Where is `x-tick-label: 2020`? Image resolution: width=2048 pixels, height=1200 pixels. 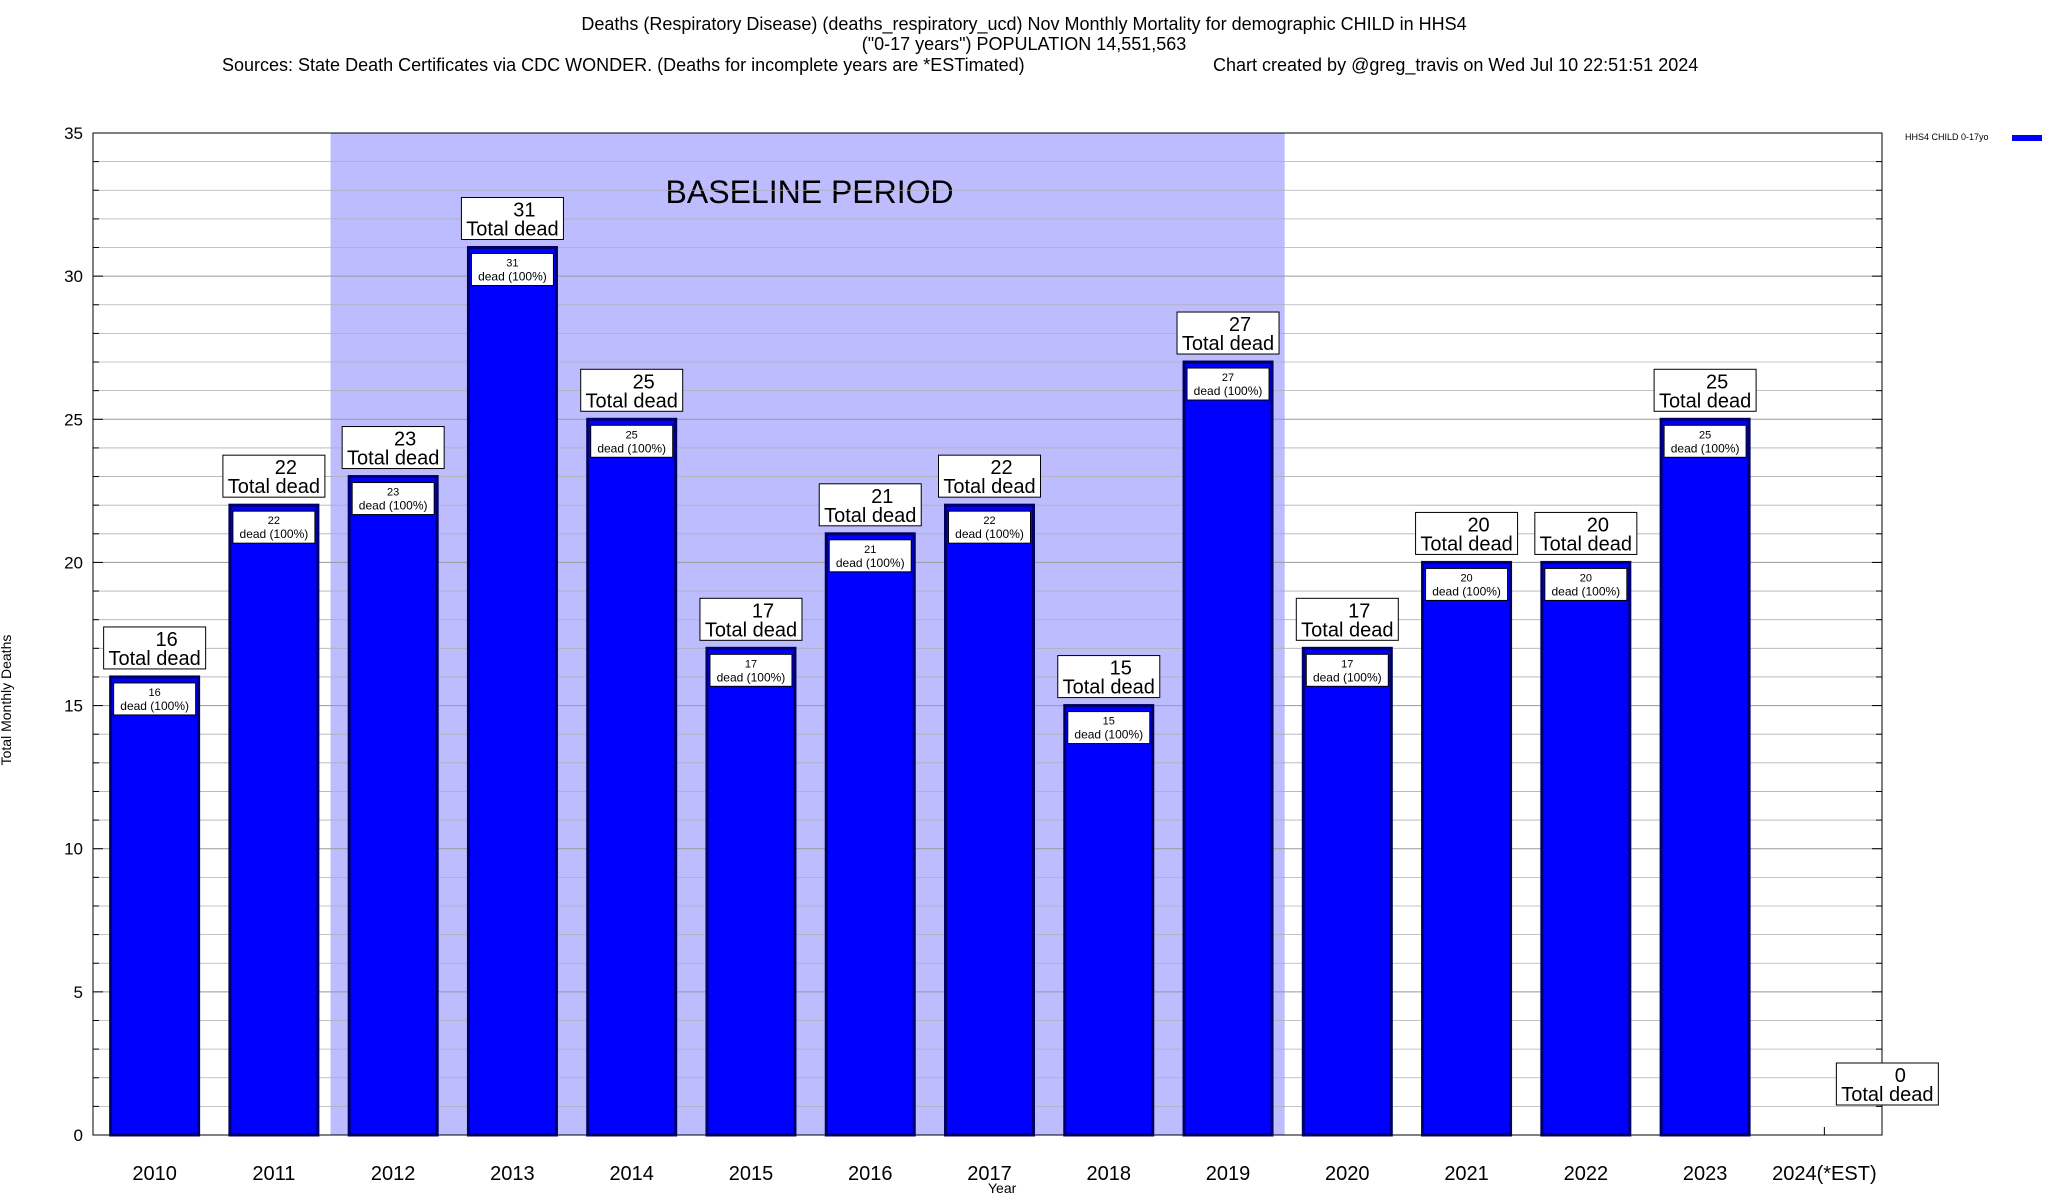
x-tick-label: 2020 is located at coordinates (1347, 1174).